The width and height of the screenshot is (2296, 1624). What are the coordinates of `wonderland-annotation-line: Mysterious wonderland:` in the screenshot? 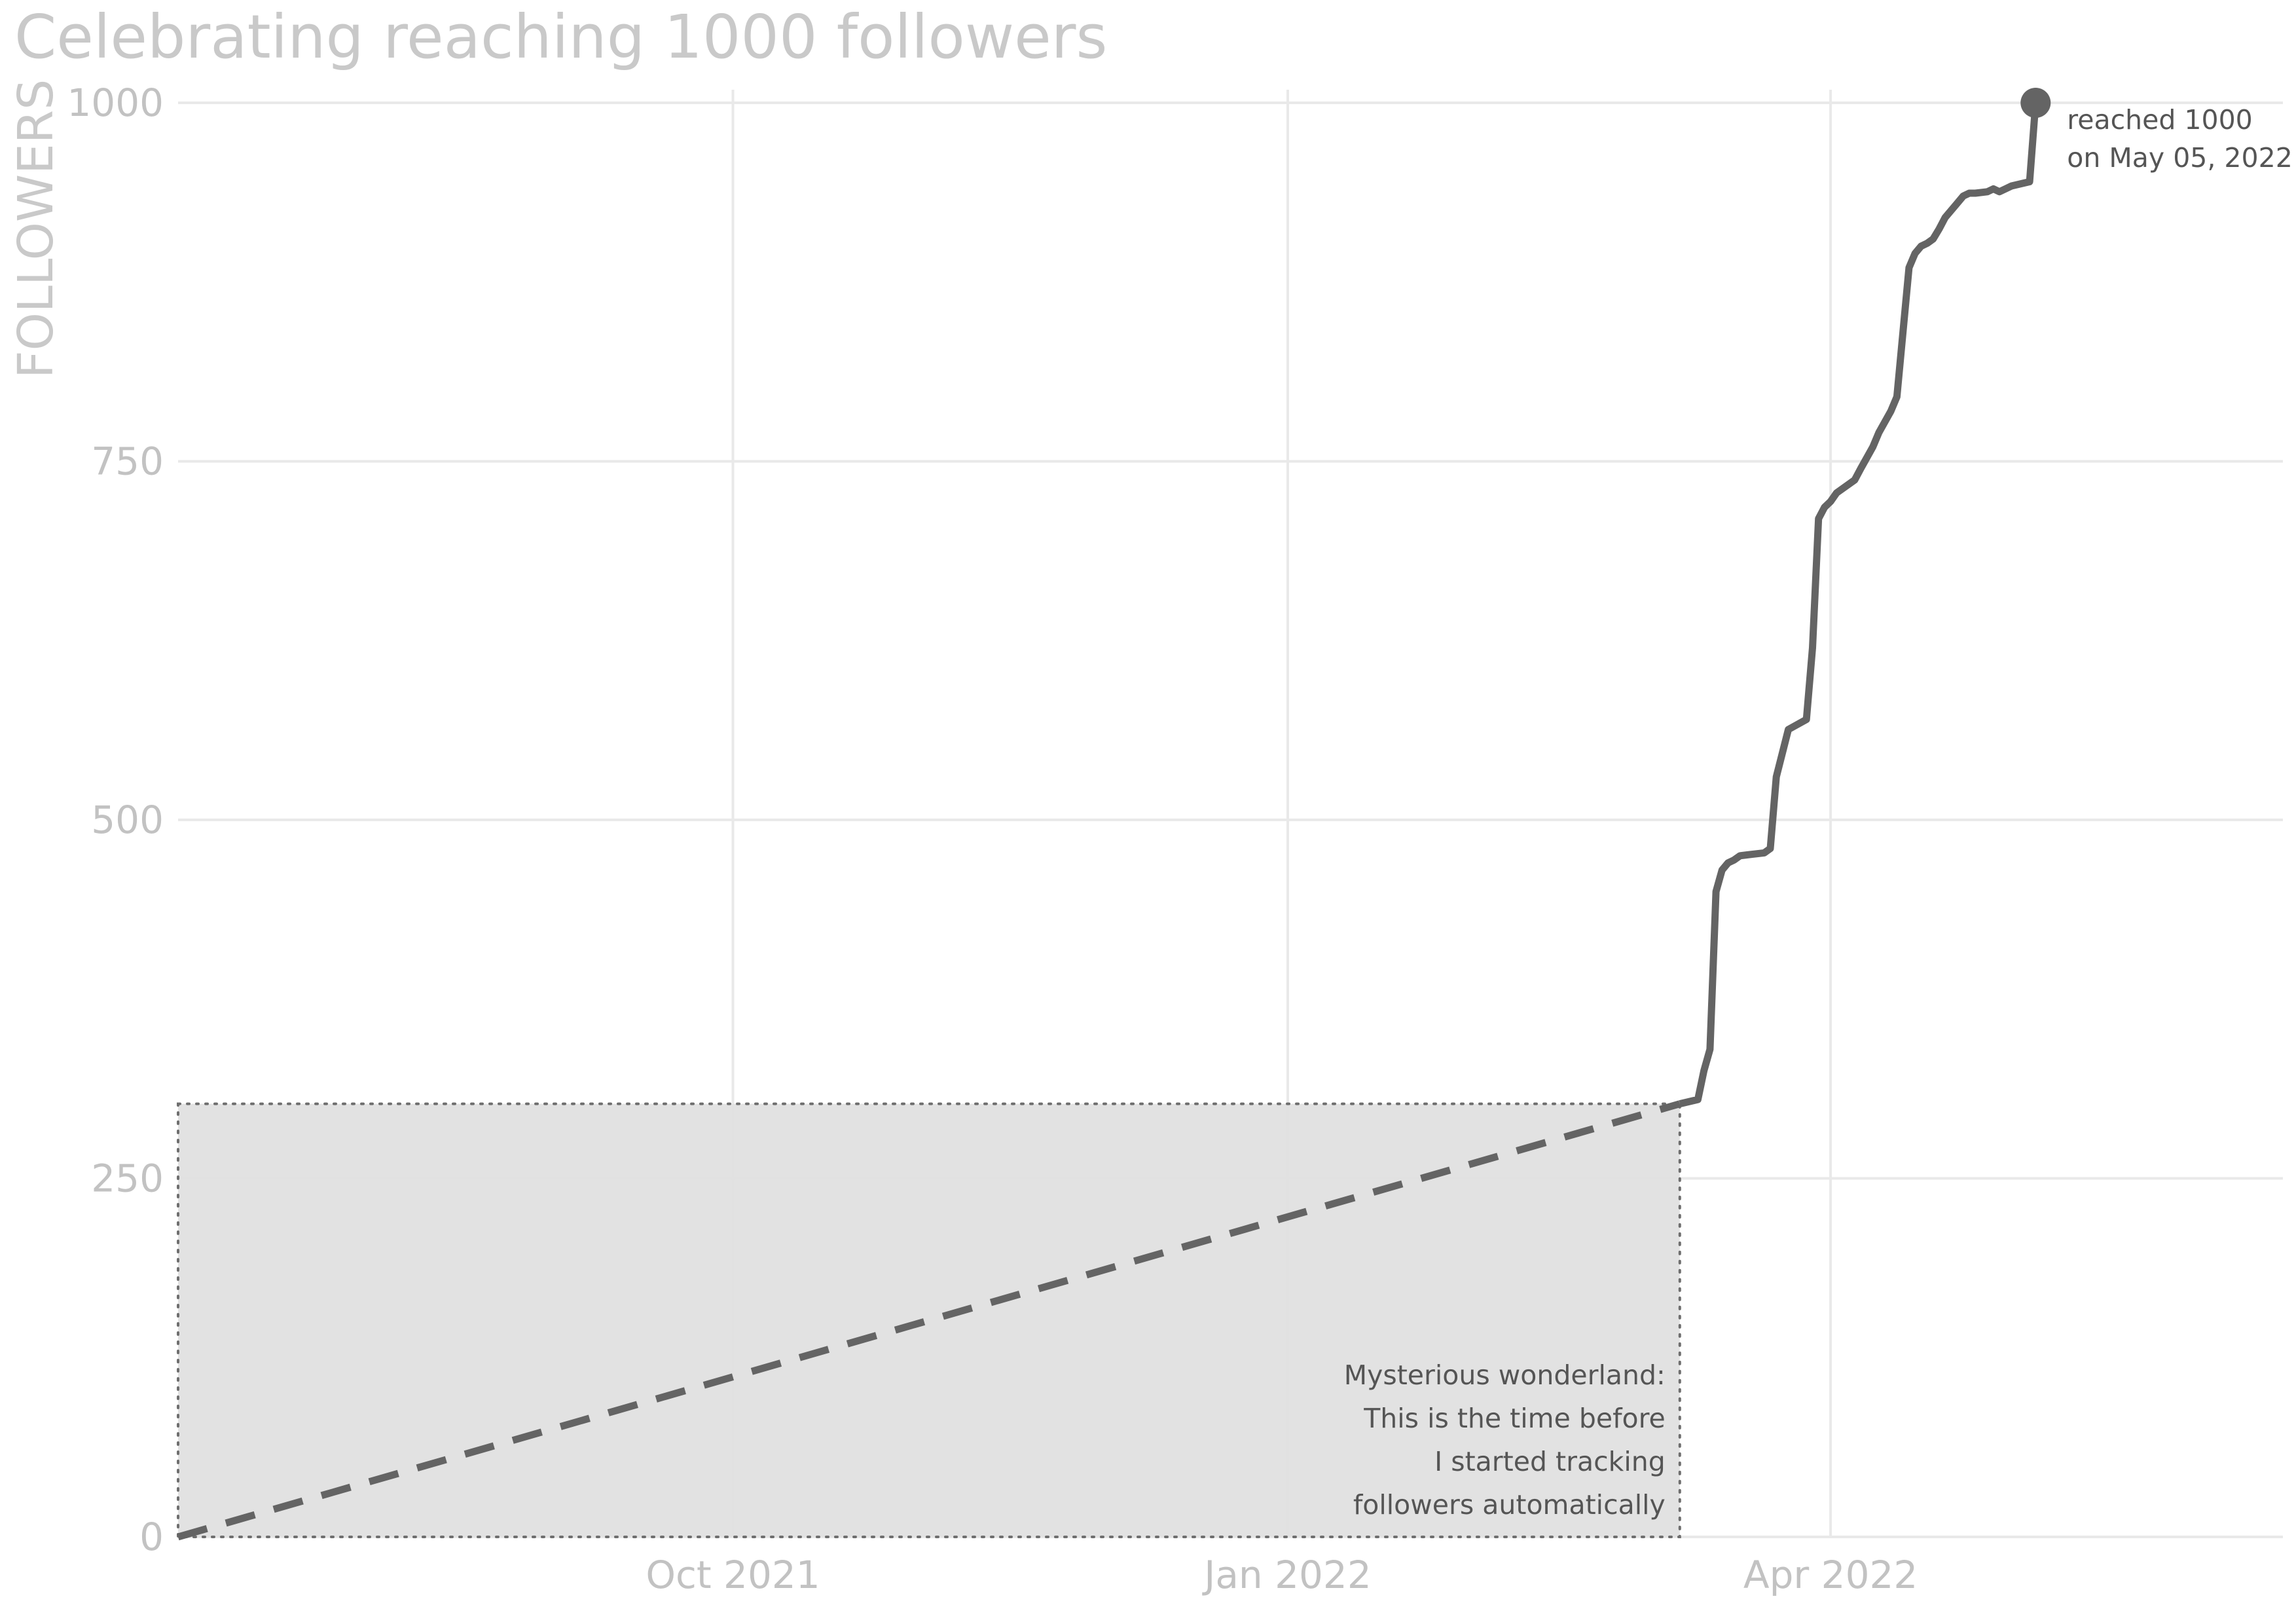 It's located at (1505, 1375).